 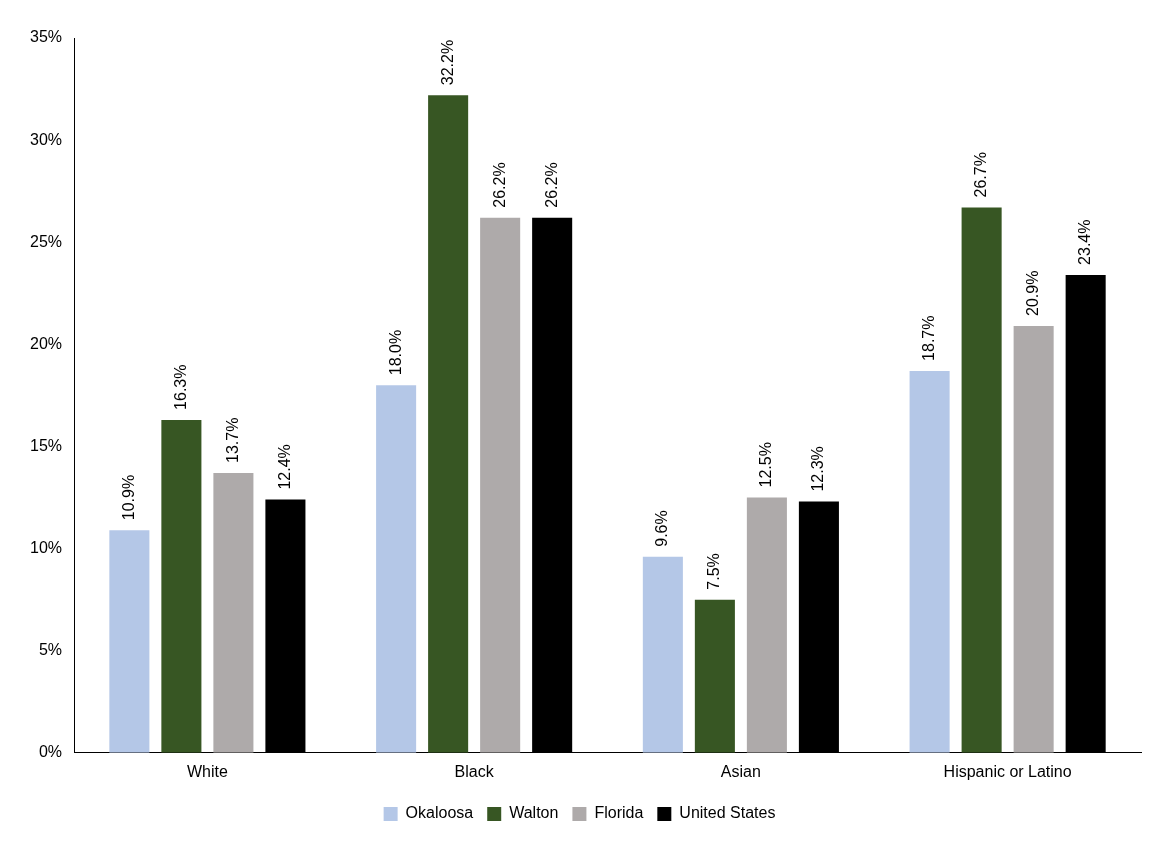 What do you see at coordinates (128, 497) in the screenshot?
I see `data-label: 10.9%` at bounding box center [128, 497].